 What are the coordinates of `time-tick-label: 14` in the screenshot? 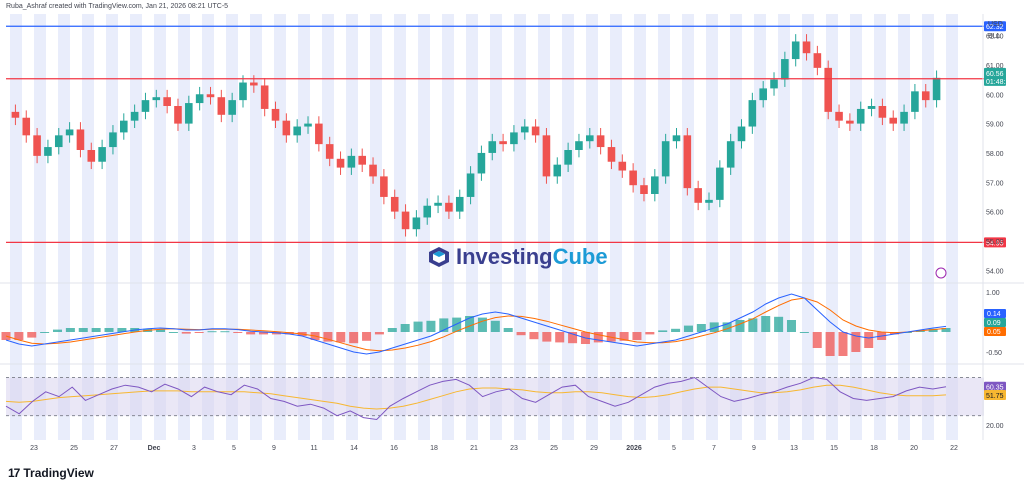 It's located at (354, 448).